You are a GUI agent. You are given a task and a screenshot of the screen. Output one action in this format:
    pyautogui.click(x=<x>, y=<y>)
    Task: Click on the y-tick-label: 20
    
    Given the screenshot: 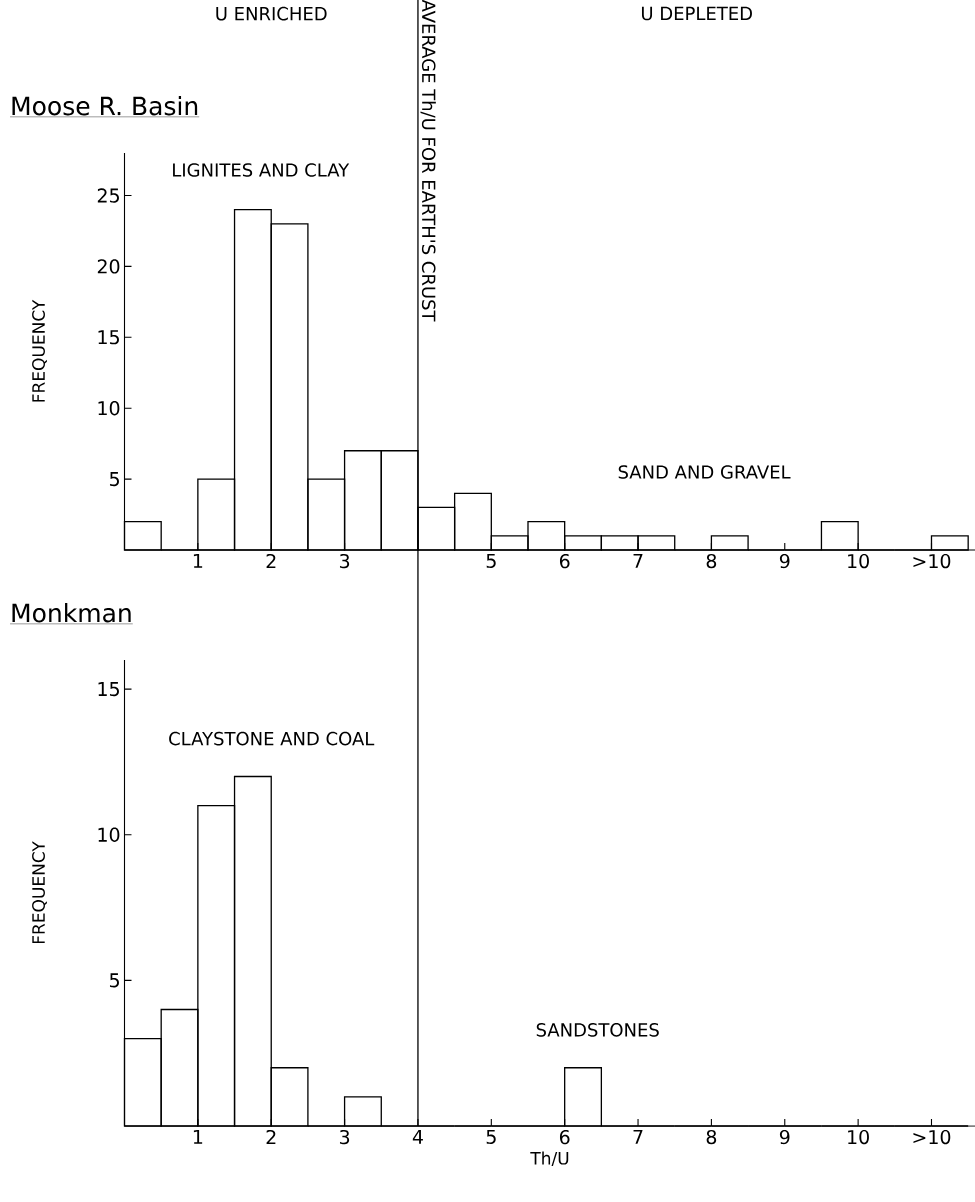 What is the action you would take?
    pyautogui.click(x=108, y=266)
    